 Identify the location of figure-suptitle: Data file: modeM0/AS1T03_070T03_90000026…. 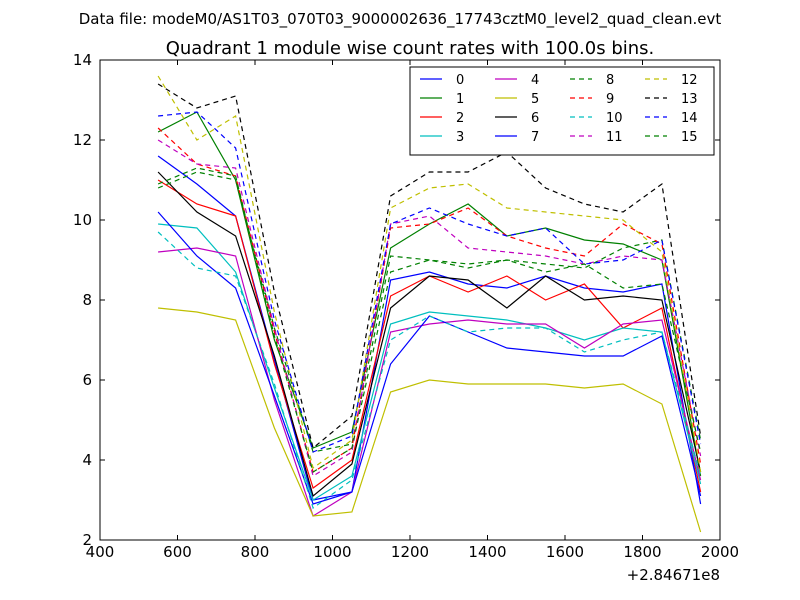
(400, 19).